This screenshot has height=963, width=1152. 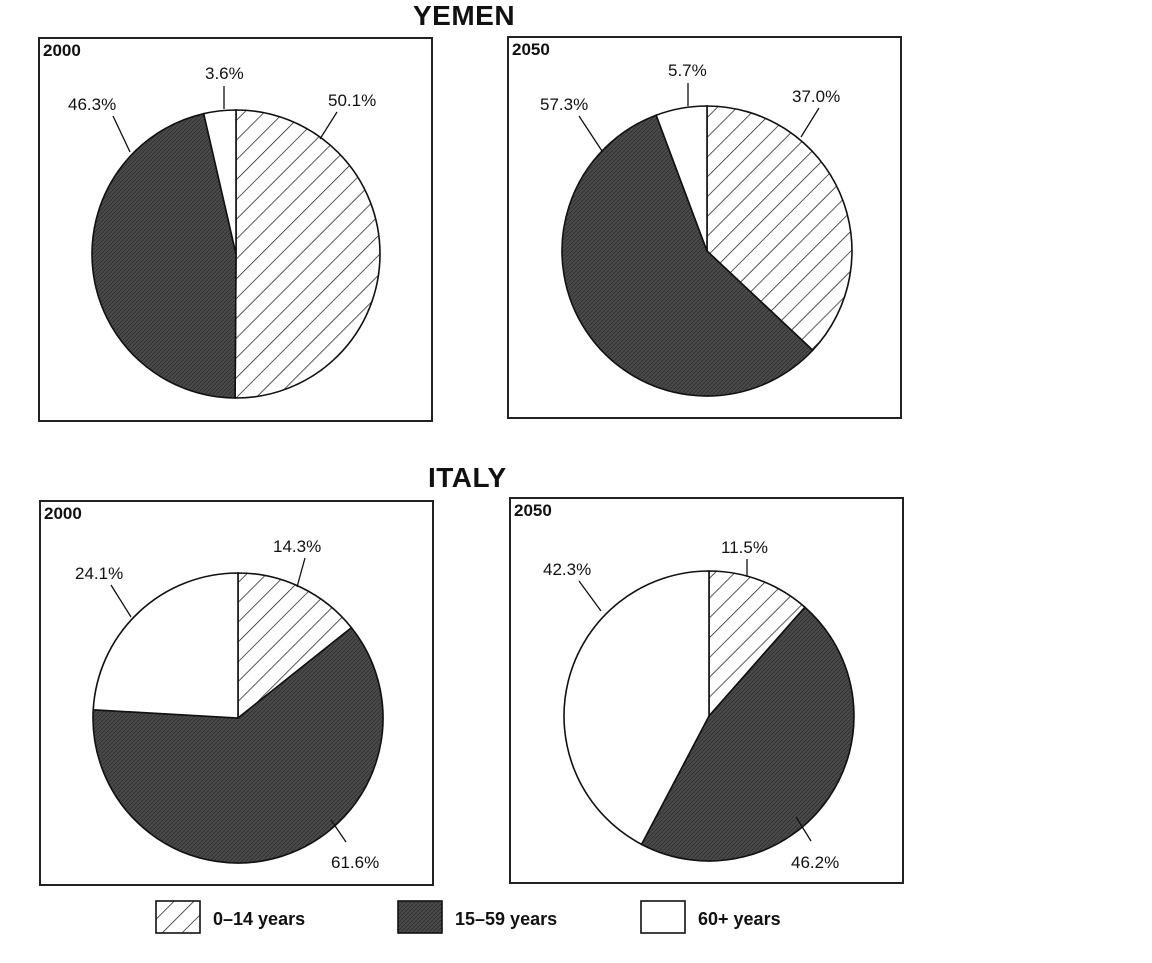 I want to click on legend-label: 60+ years, so click(x=739, y=919).